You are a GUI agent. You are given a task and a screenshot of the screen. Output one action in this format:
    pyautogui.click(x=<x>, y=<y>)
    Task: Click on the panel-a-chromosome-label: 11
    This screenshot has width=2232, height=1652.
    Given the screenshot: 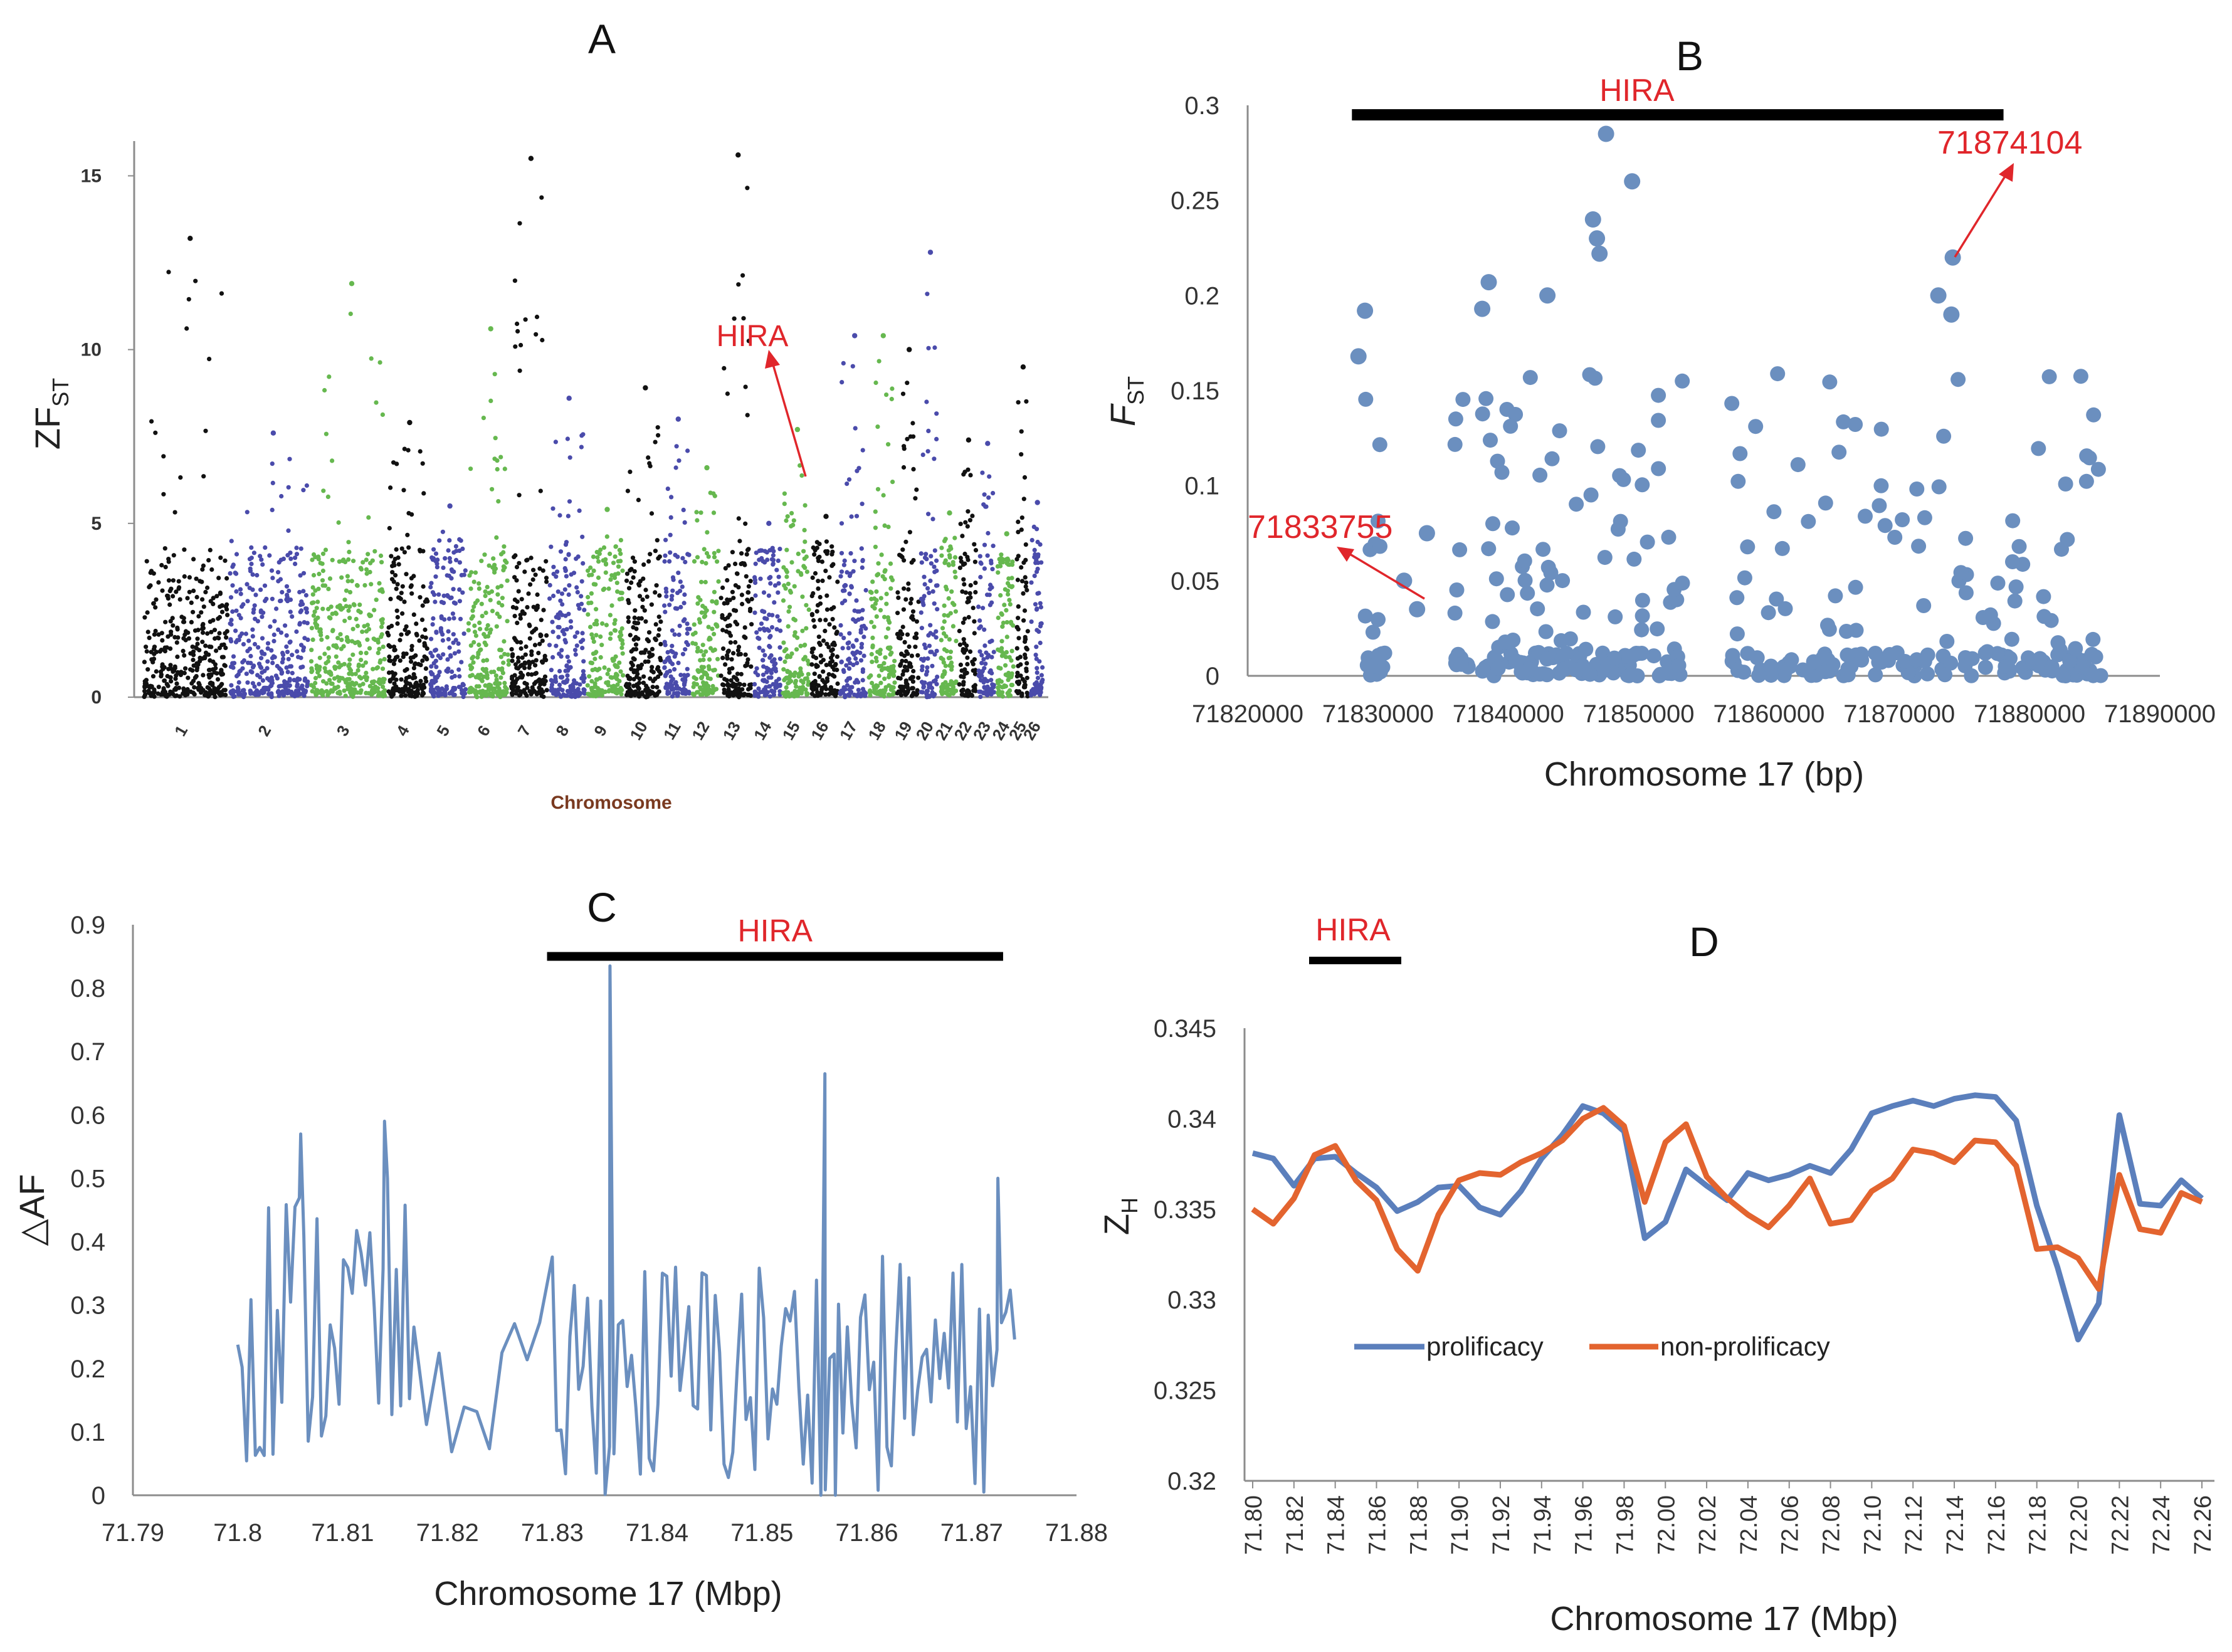 What is the action you would take?
    pyautogui.click(x=672, y=730)
    